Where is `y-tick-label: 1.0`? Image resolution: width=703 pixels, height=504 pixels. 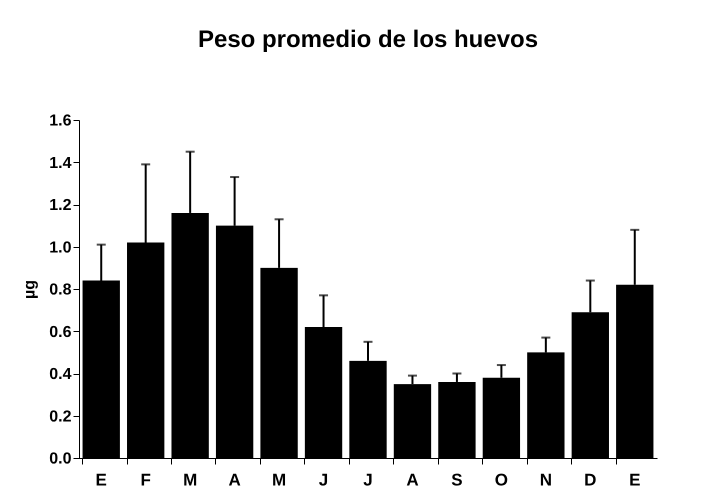 y-tick-label: 1.0 is located at coordinates (60, 247).